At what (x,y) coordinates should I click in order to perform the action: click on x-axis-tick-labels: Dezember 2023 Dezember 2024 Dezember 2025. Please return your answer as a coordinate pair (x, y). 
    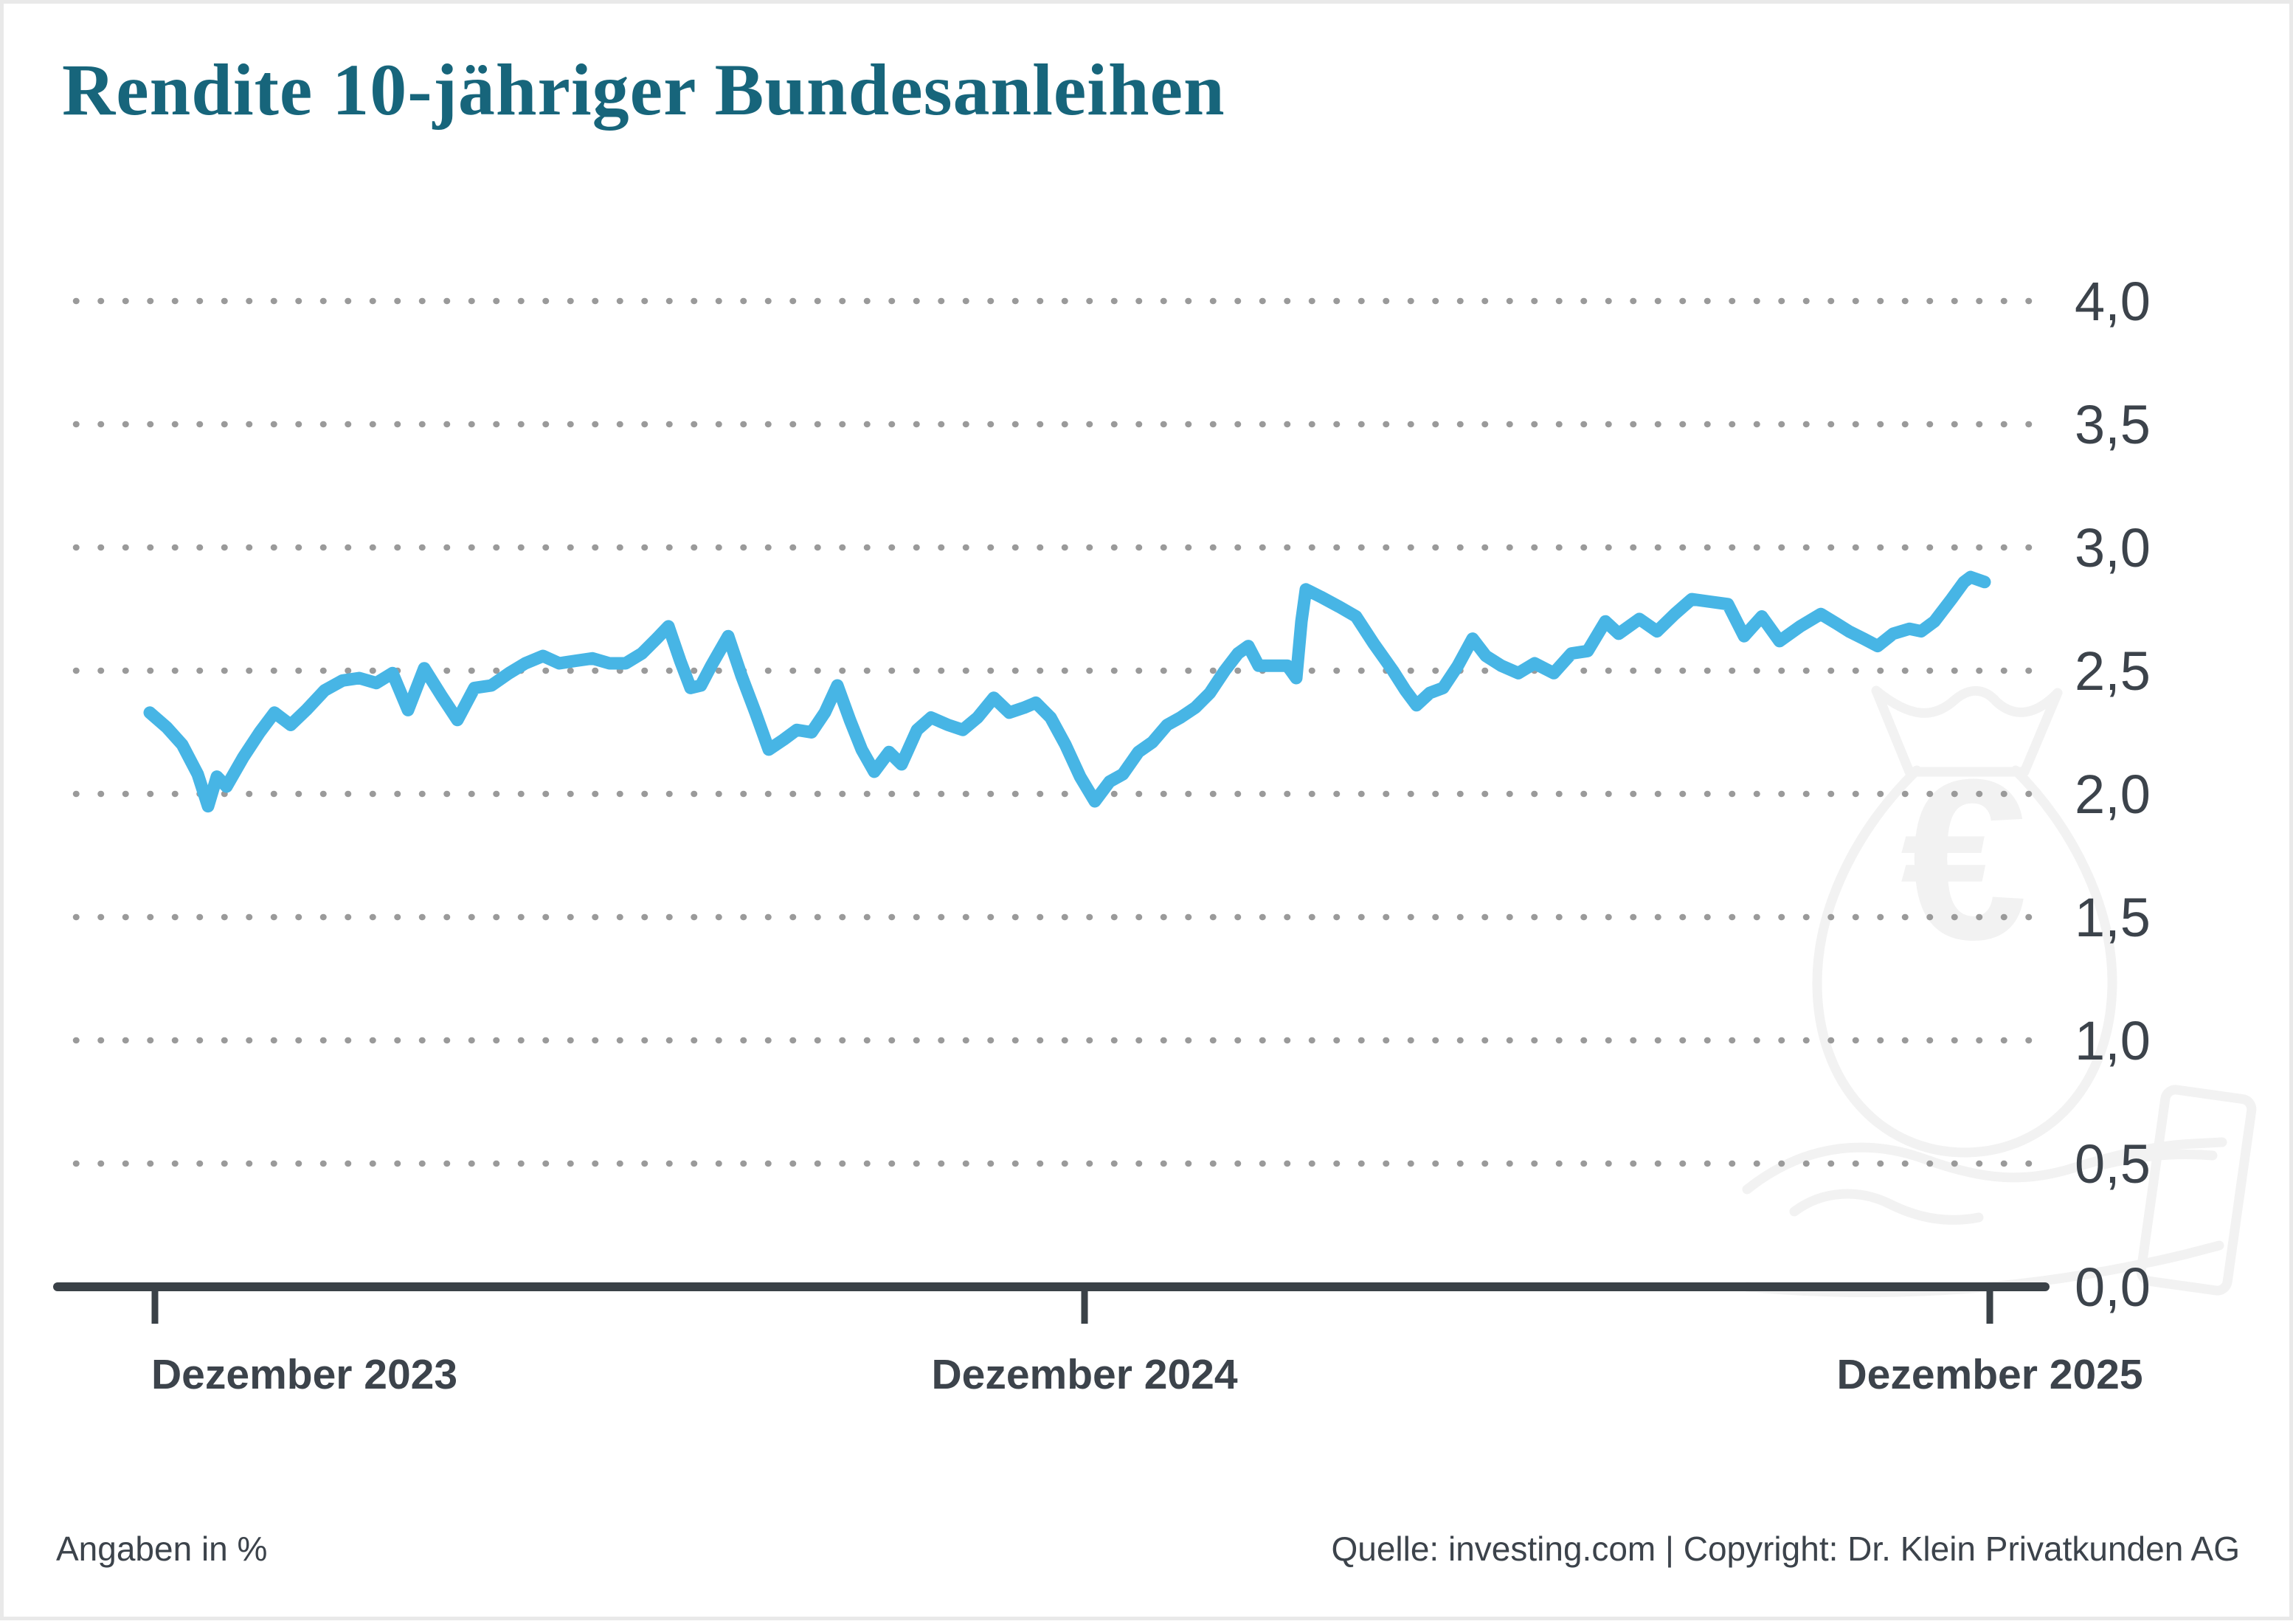
    Looking at the image, I should click on (1147, 1374).